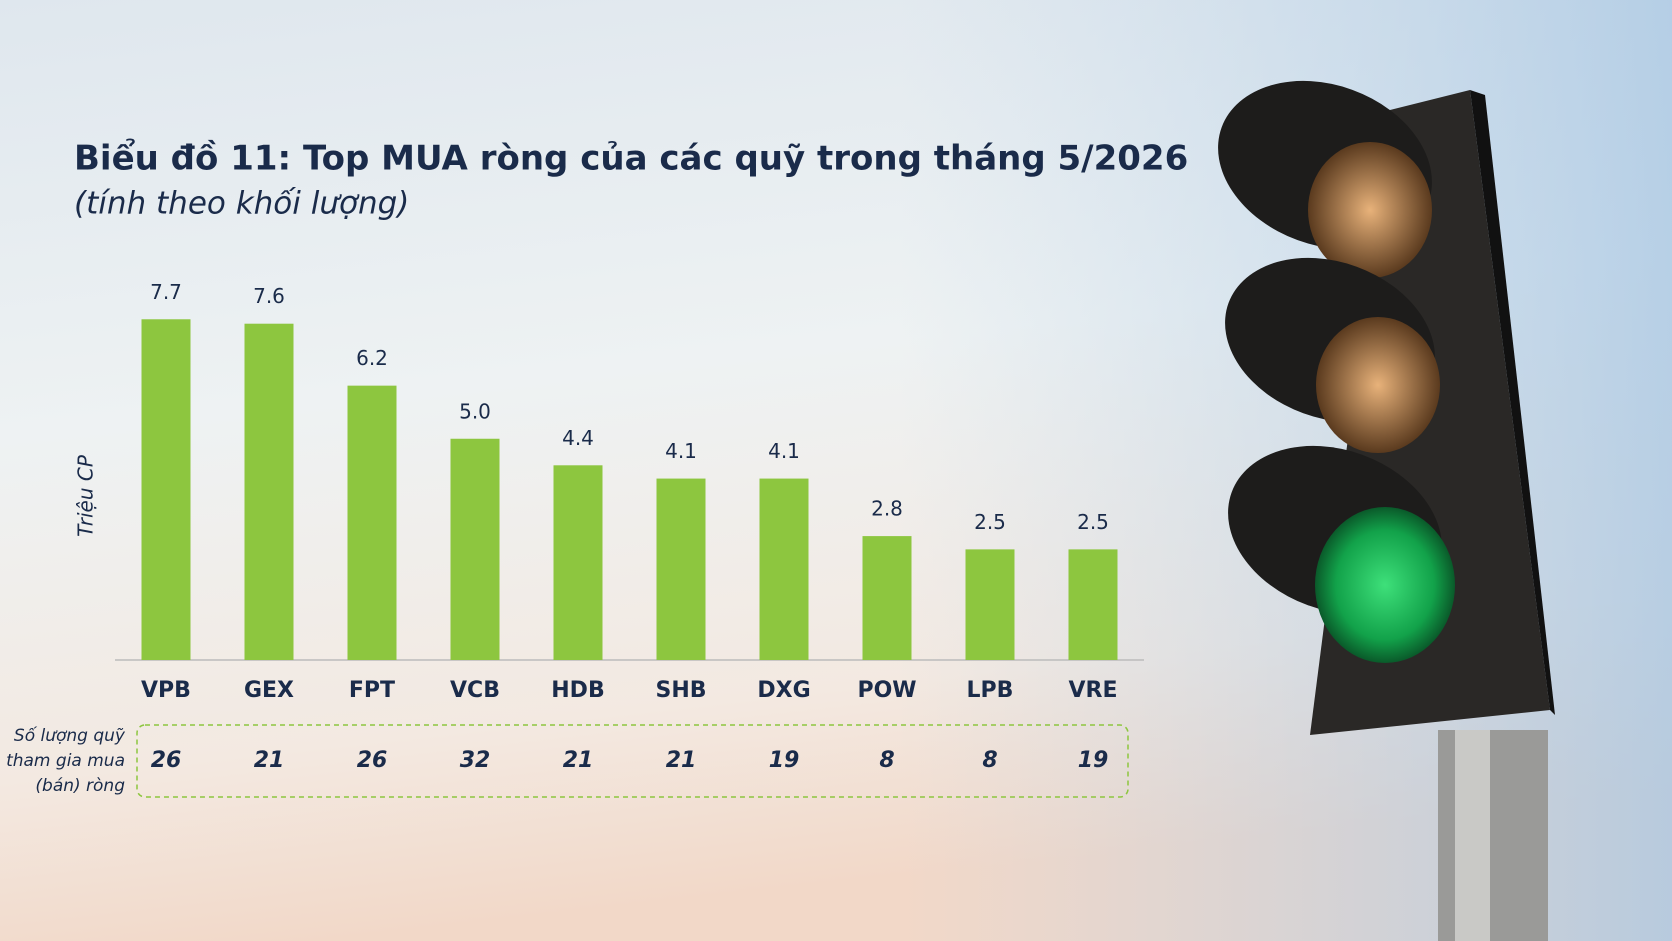 The image size is (1672, 941). What do you see at coordinates (241, 204) in the screenshot?
I see `chart-subtitle: (tính theo khối lượng)` at bounding box center [241, 204].